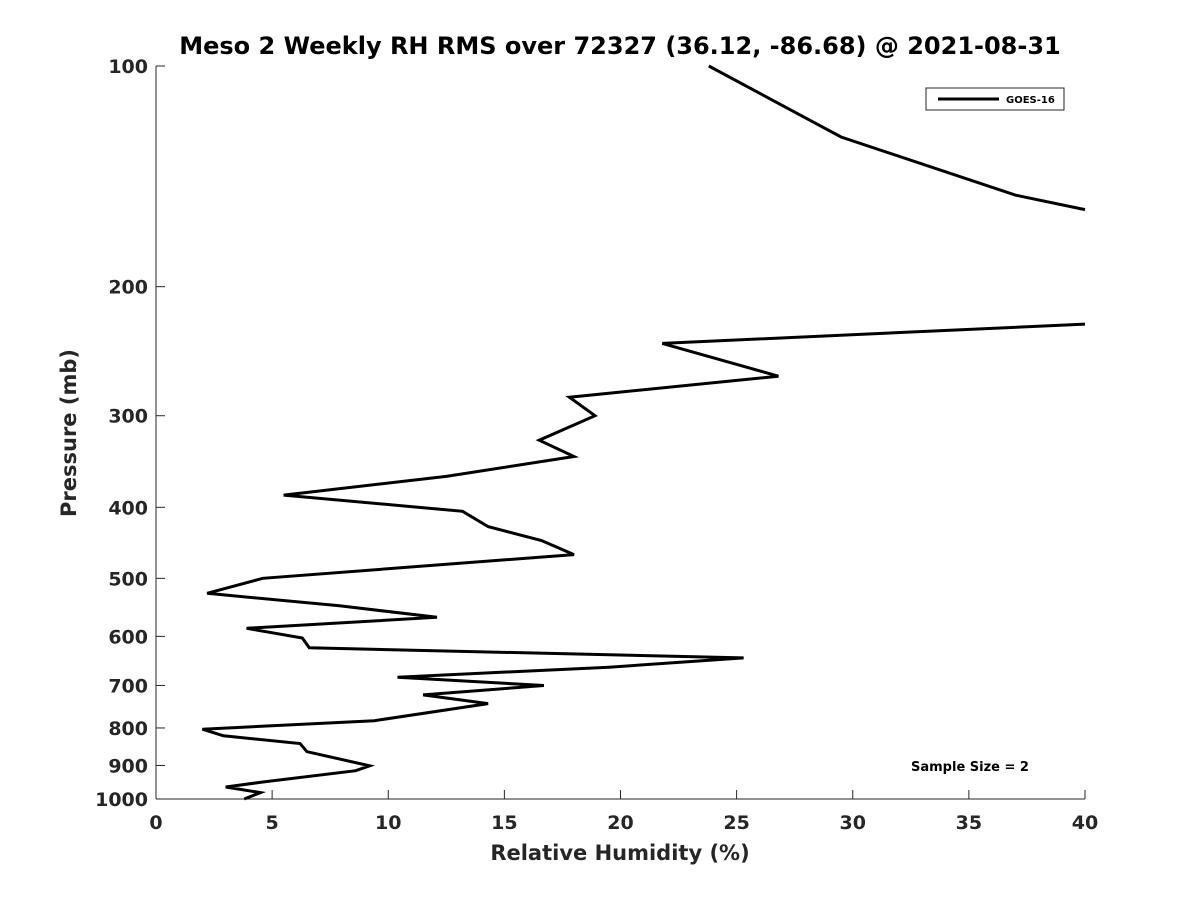 Image resolution: width=1200 pixels, height=900 pixels. What do you see at coordinates (970, 767) in the screenshot?
I see `sample-size-annotation: Sample Size = 2` at bounding box center [970, 767].